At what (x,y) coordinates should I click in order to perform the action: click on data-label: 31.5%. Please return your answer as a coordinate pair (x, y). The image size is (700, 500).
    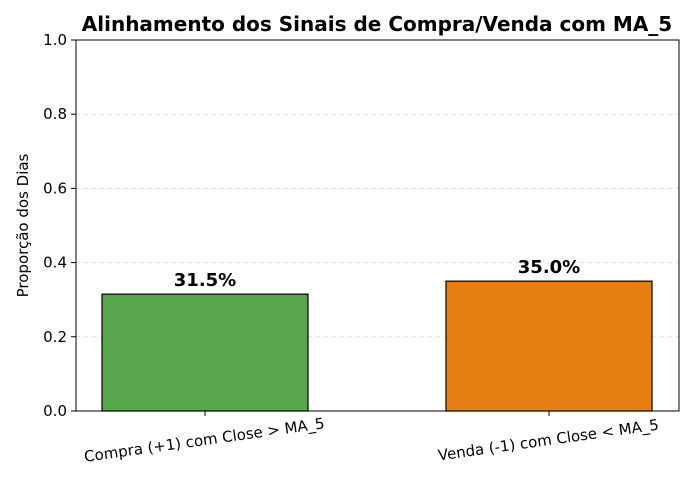
    Looking at the image, I should click on (205, 280).